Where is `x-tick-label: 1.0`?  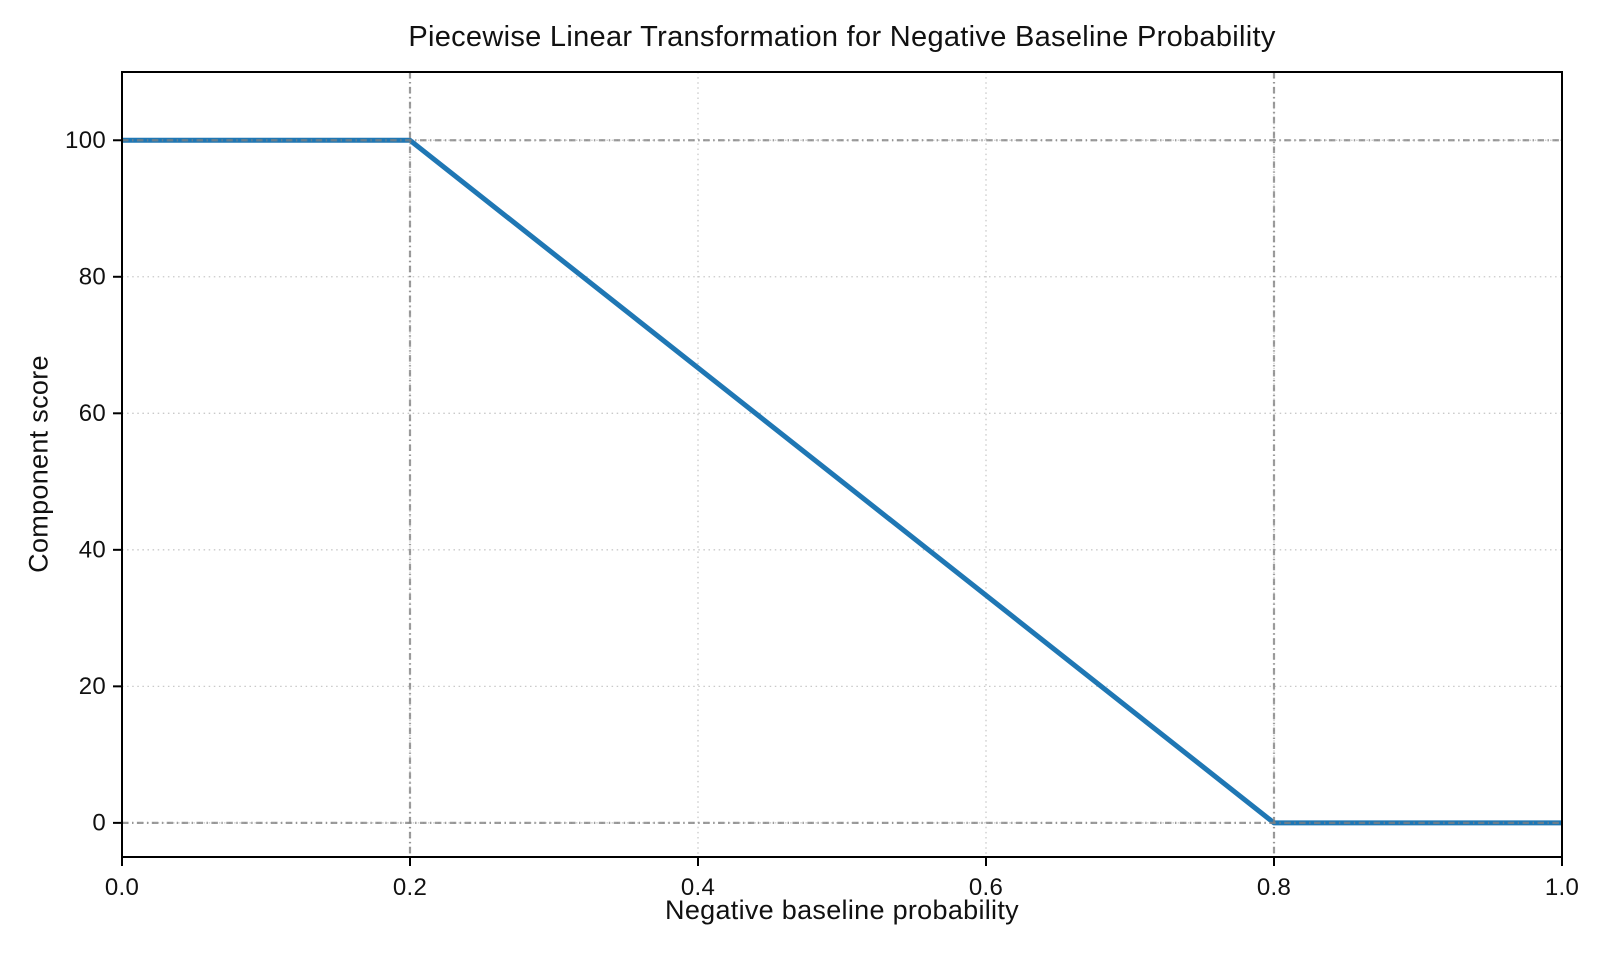 x-tick-label: 1.0 is located at coordinates (1562, 887).